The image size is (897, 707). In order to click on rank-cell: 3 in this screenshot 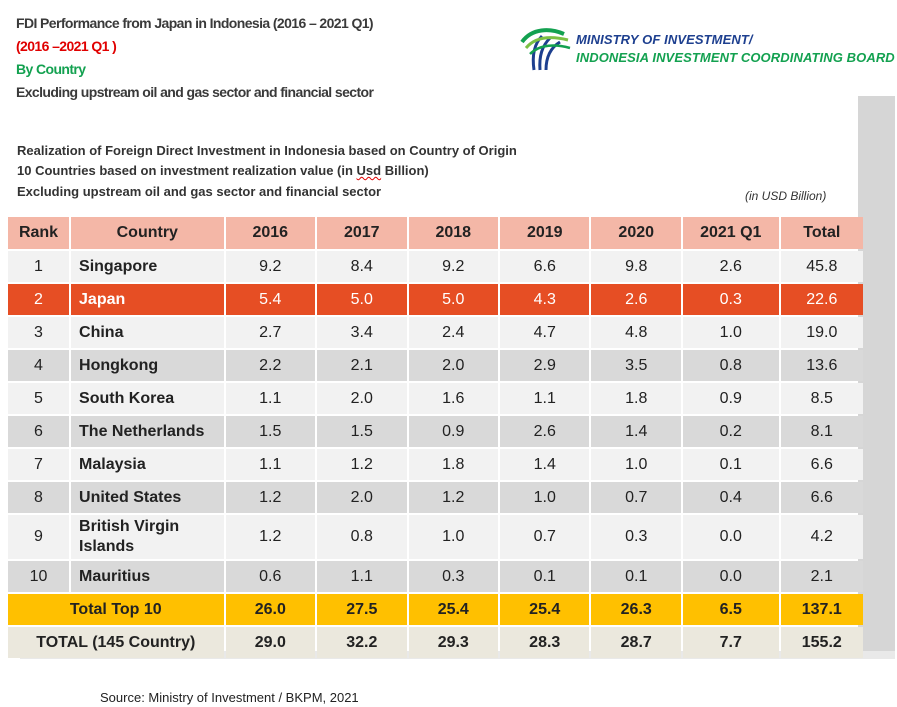, I will do `click(39, 332)`.